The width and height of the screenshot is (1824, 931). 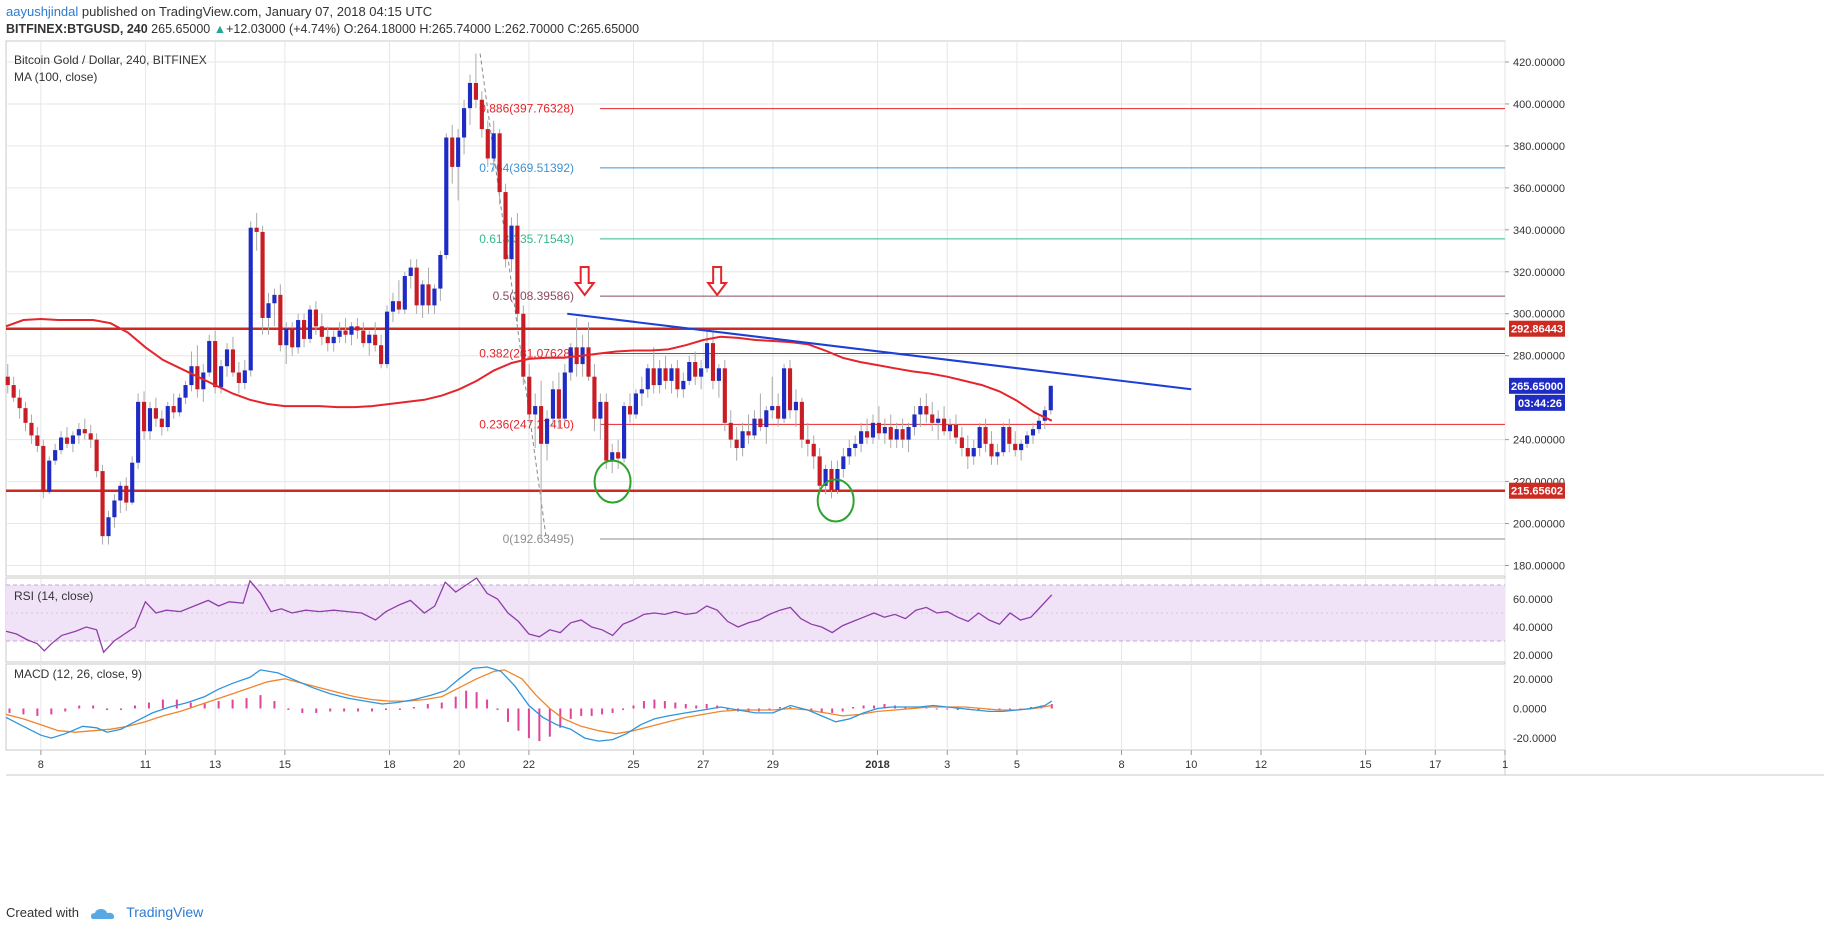 I want to click on support-circle-marker, so click(x=612, y=481).